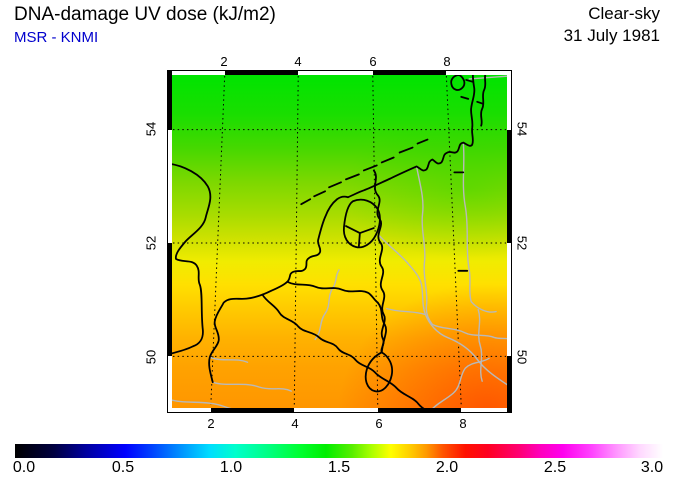  What do you see at coordinates (360, 236) in the screenshot?
I see `polder-dikes` at bounding box center [360, 236].